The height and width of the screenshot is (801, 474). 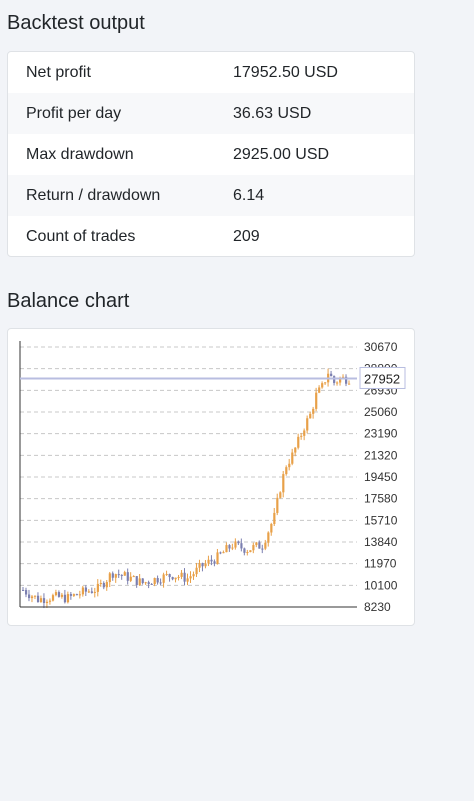 What do you see at coordinates (93, 195) in the screenshot?
I see `return-drawdown-label: Return / drawdown` at bounding box center [93, 195].